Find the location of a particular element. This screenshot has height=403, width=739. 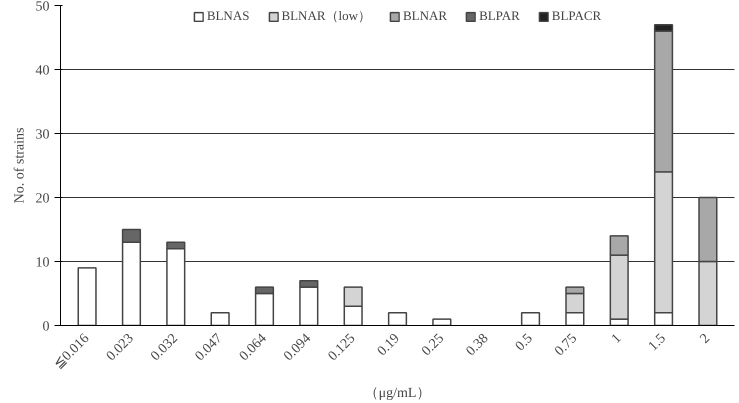

y-tick-label: 0 is located at coordinates (46, 327).